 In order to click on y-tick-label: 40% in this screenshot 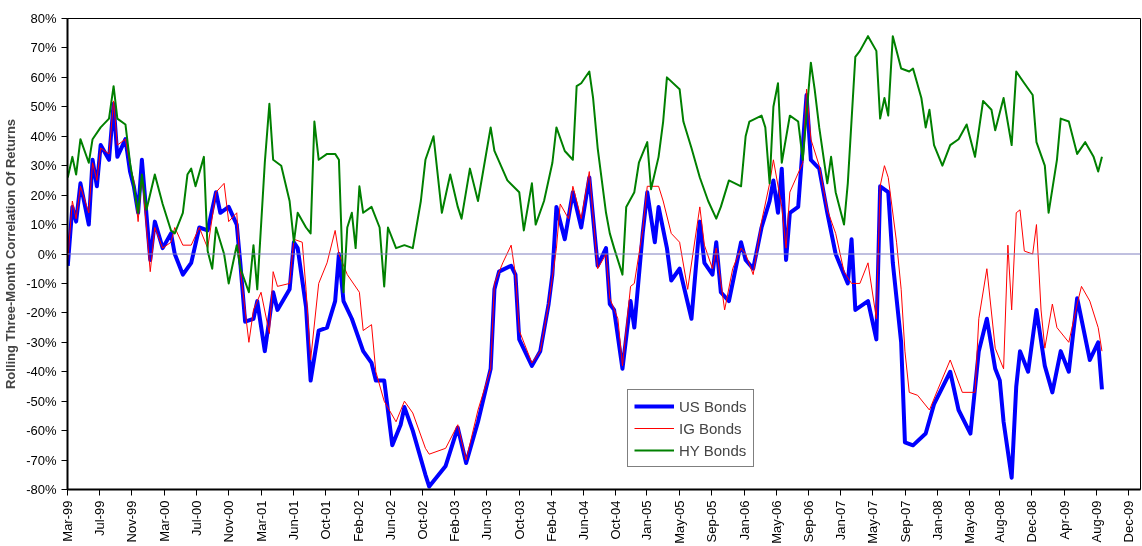, I will do `click(43, 136)`.